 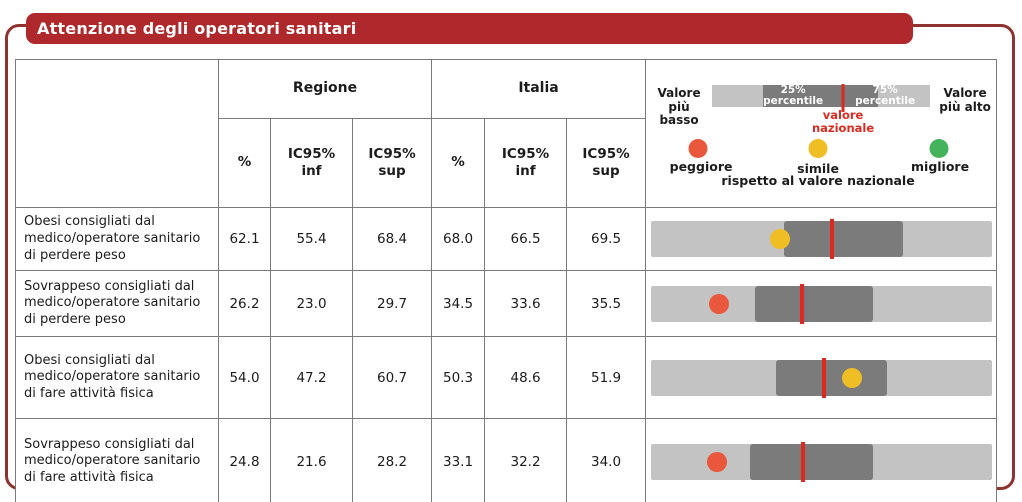 What do you see at coordinates (458, 239) in the screenshot?
I see `italia-pct-cell: 68.0` at bounding box center [458, 239].